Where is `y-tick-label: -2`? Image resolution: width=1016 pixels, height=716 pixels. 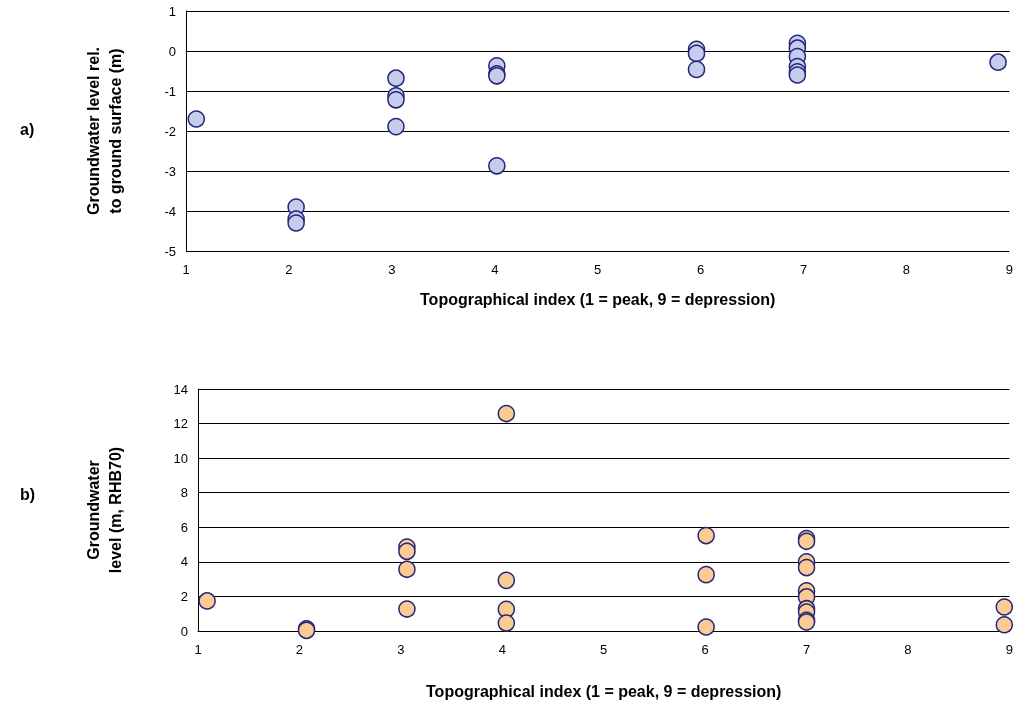 y-tick-label: -2 is located at coordinates (170, 131).